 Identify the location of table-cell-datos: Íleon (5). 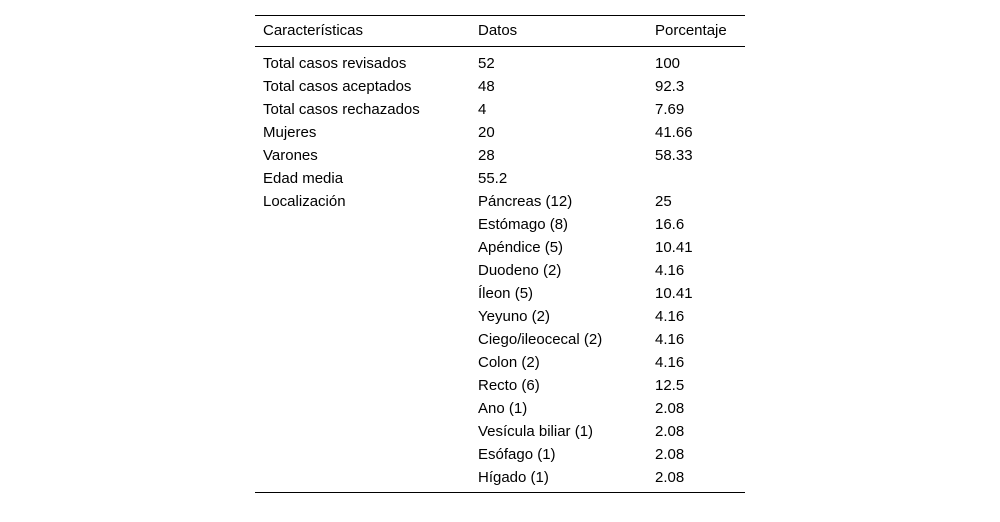
(506, 293).